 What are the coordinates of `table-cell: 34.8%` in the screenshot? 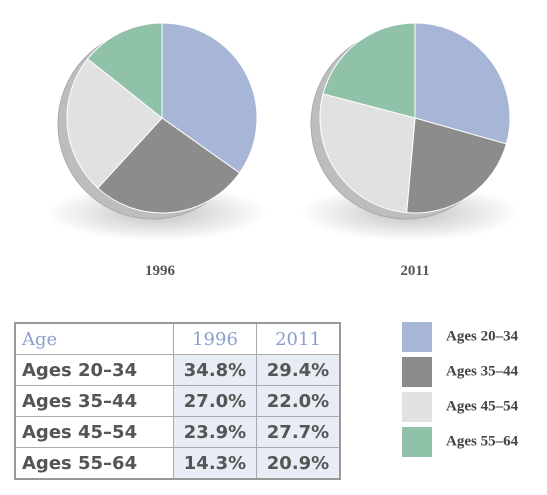 It's located at (215, 370).